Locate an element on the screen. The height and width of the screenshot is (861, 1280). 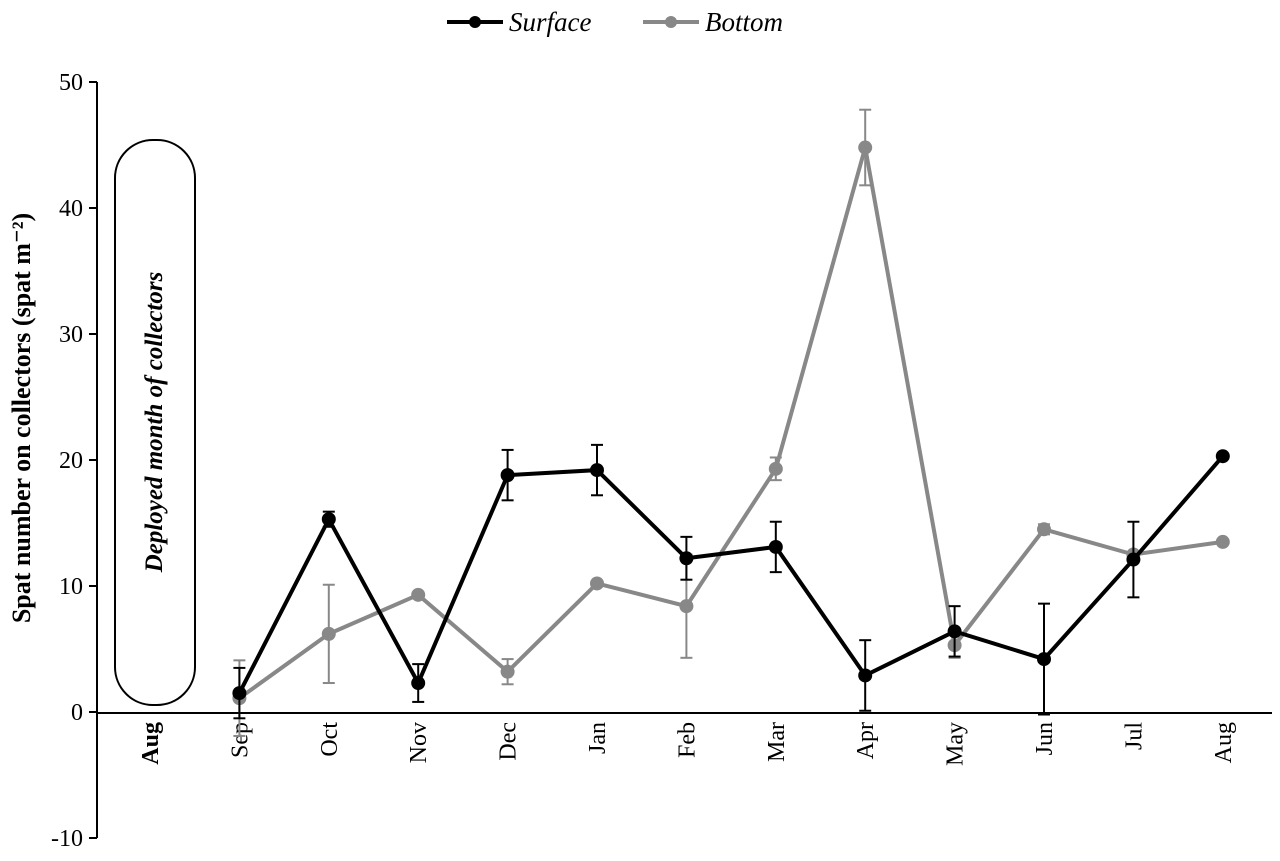
y-tick-label: 10 is located at coordinates (71, 587).